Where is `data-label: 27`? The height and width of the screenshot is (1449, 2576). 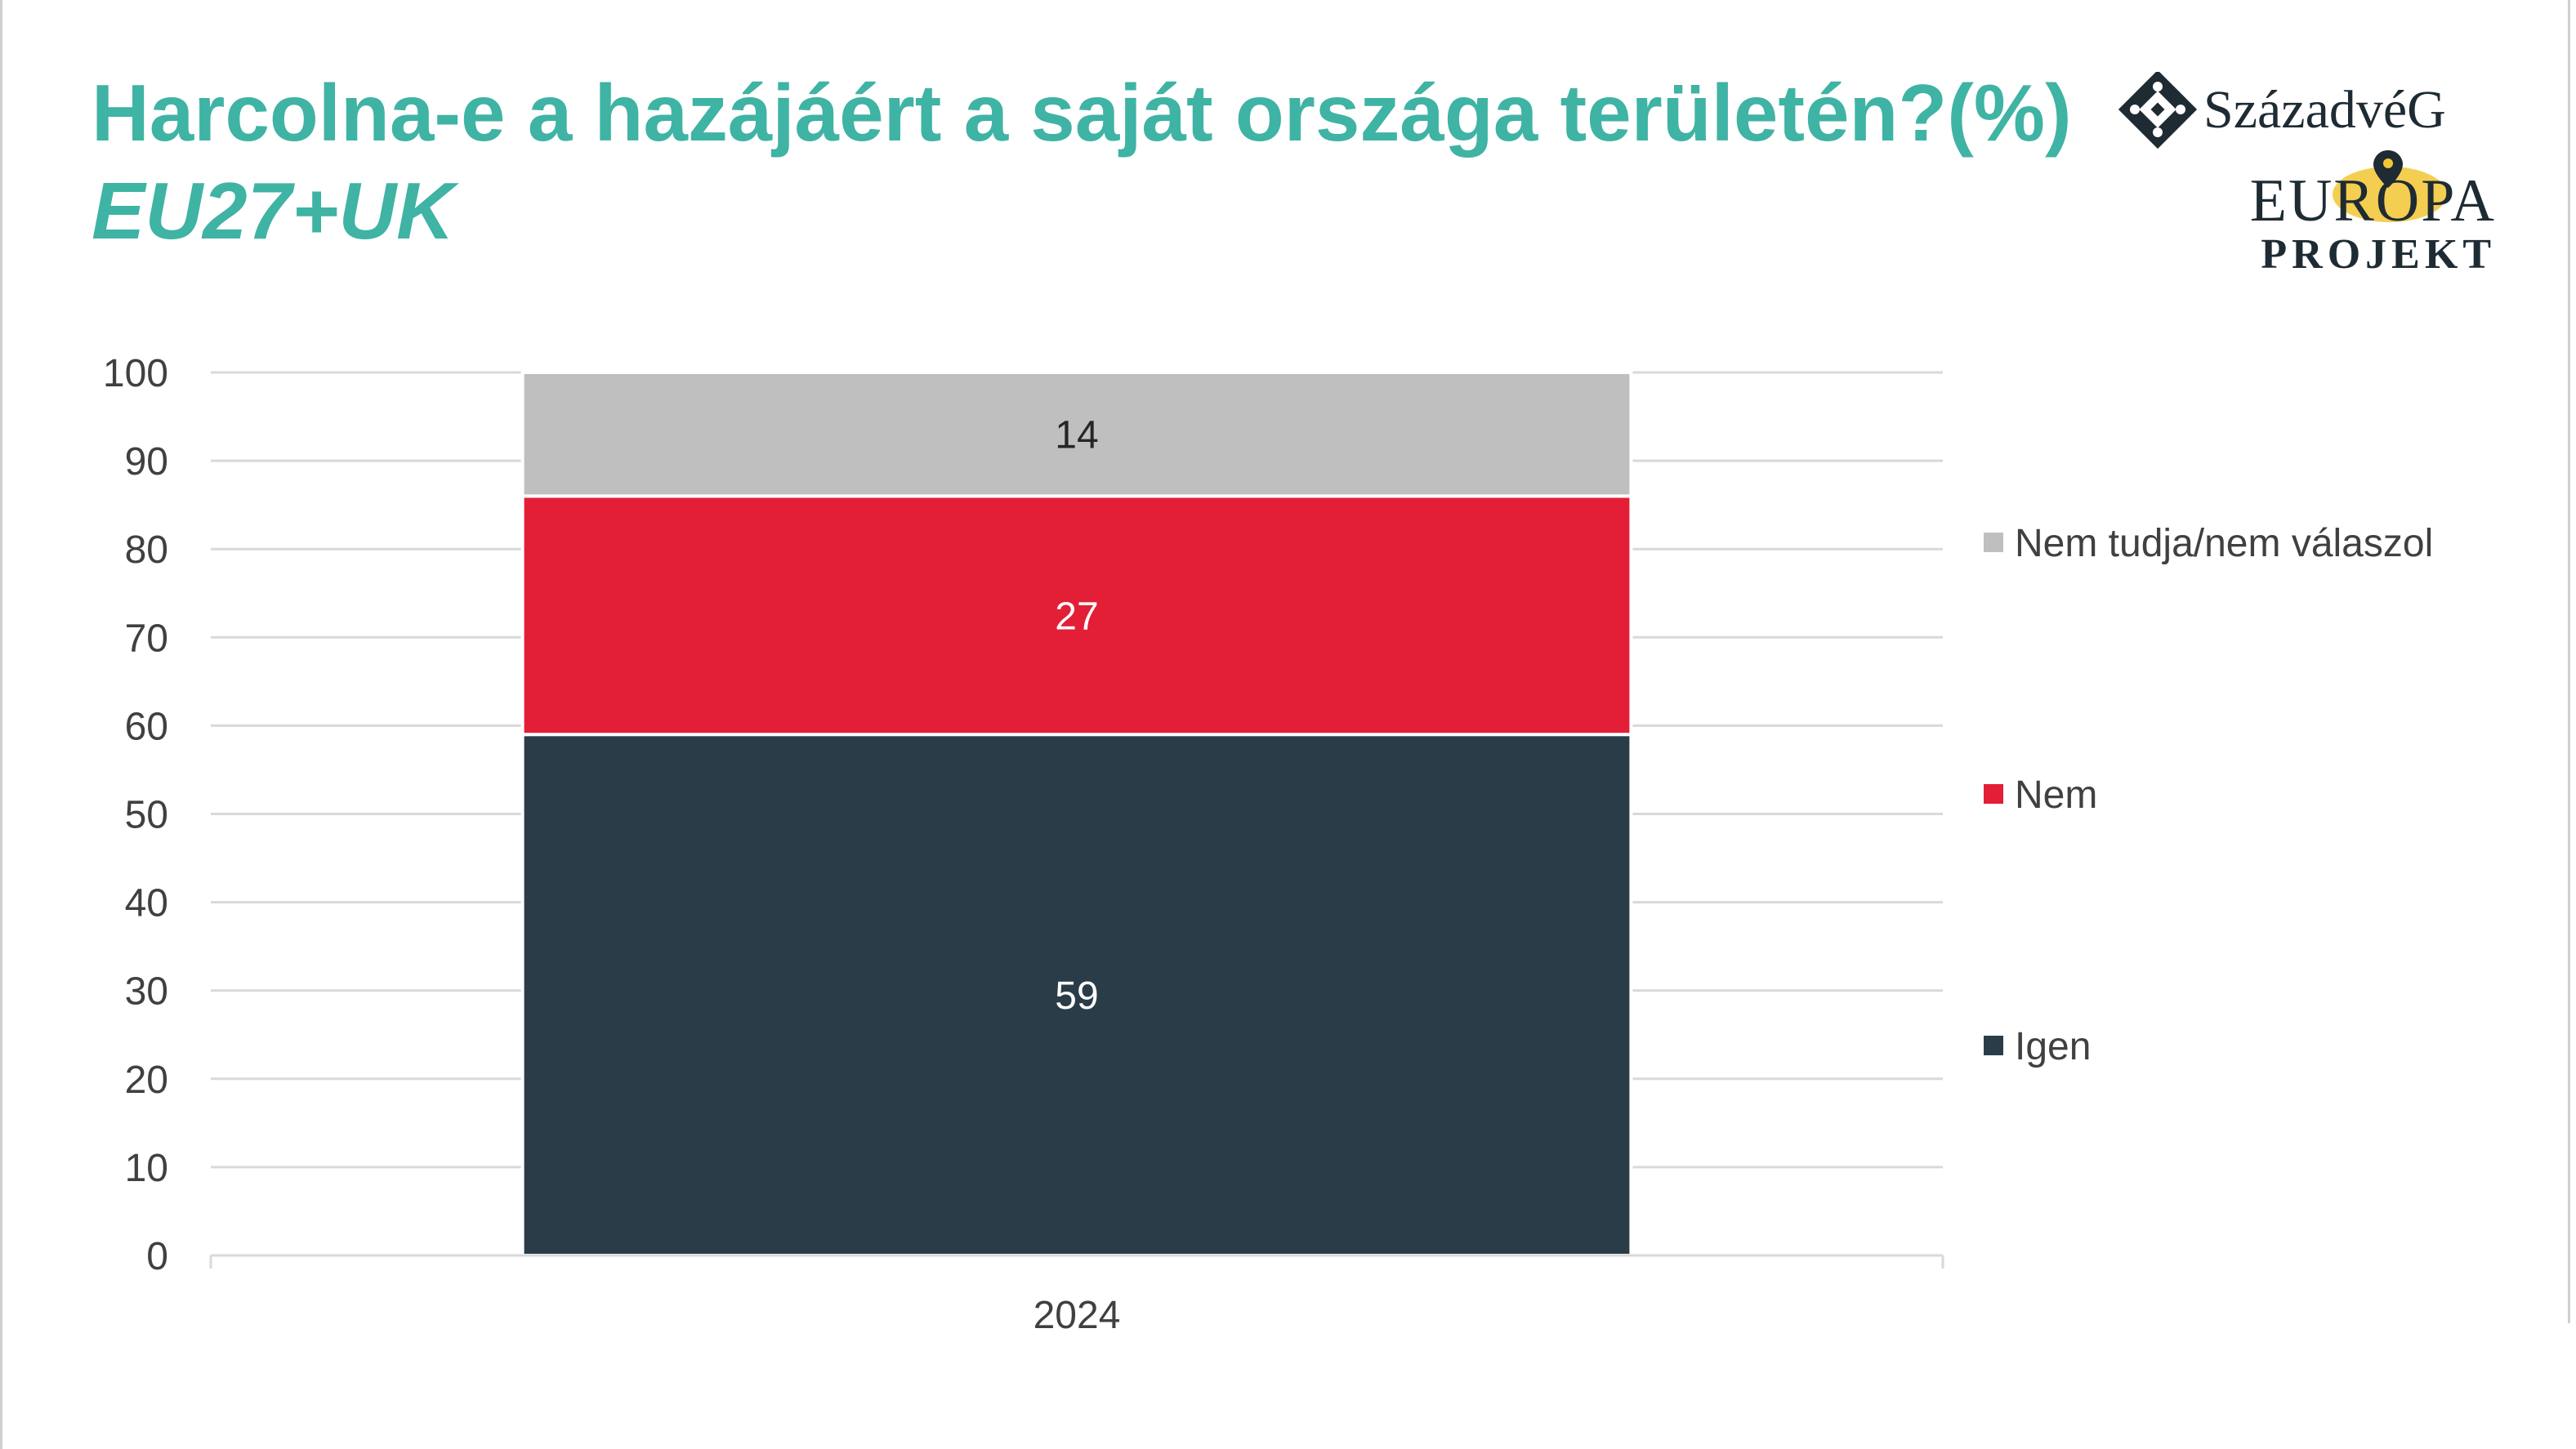
data-label: 27 is located at coordinates (1077, 616).